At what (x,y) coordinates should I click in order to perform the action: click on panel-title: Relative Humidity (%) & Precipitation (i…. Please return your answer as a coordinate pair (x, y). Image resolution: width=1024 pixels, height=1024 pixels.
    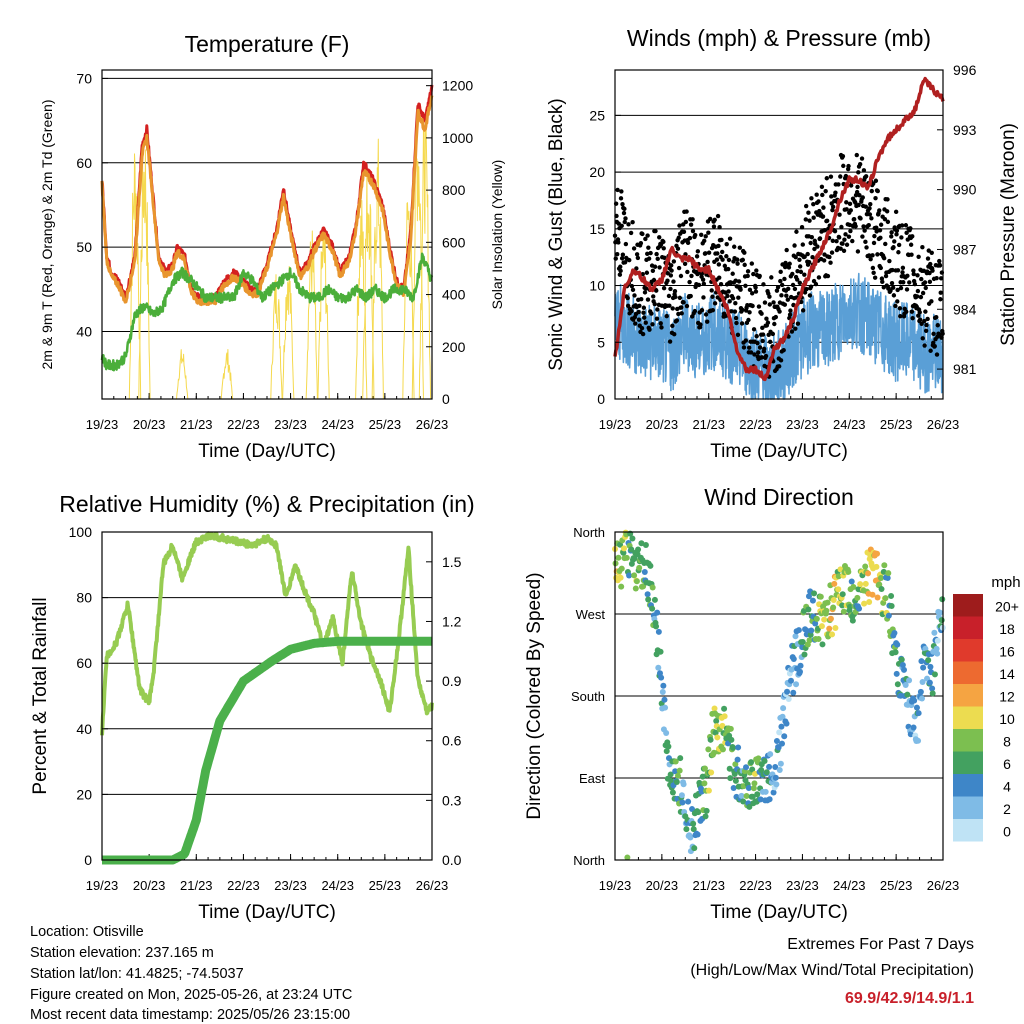
    Looking at the image, I should click on (266, 504).